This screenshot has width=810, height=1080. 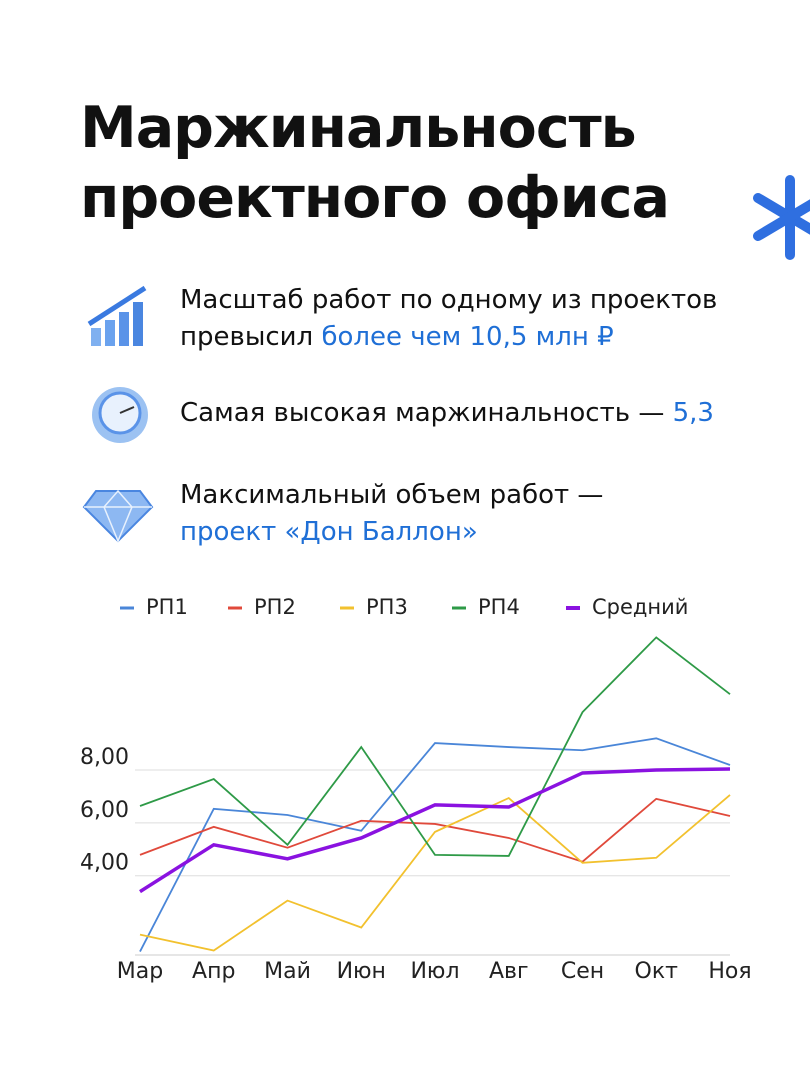 I want to click on y-tick-label: 4,00, so click(x=104, y=863).